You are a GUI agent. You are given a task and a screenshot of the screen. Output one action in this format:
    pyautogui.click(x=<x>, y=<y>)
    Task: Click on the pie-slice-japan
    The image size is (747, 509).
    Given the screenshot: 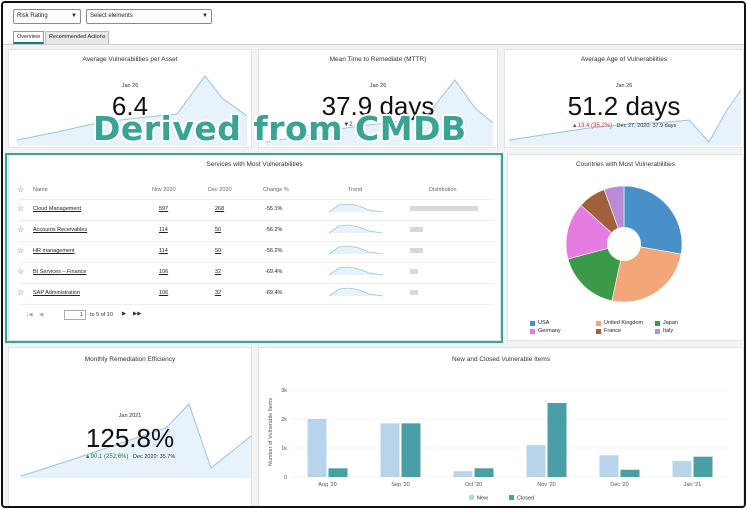 What is the action you would take?
    pyautogui.click(x=596, y=272)
    